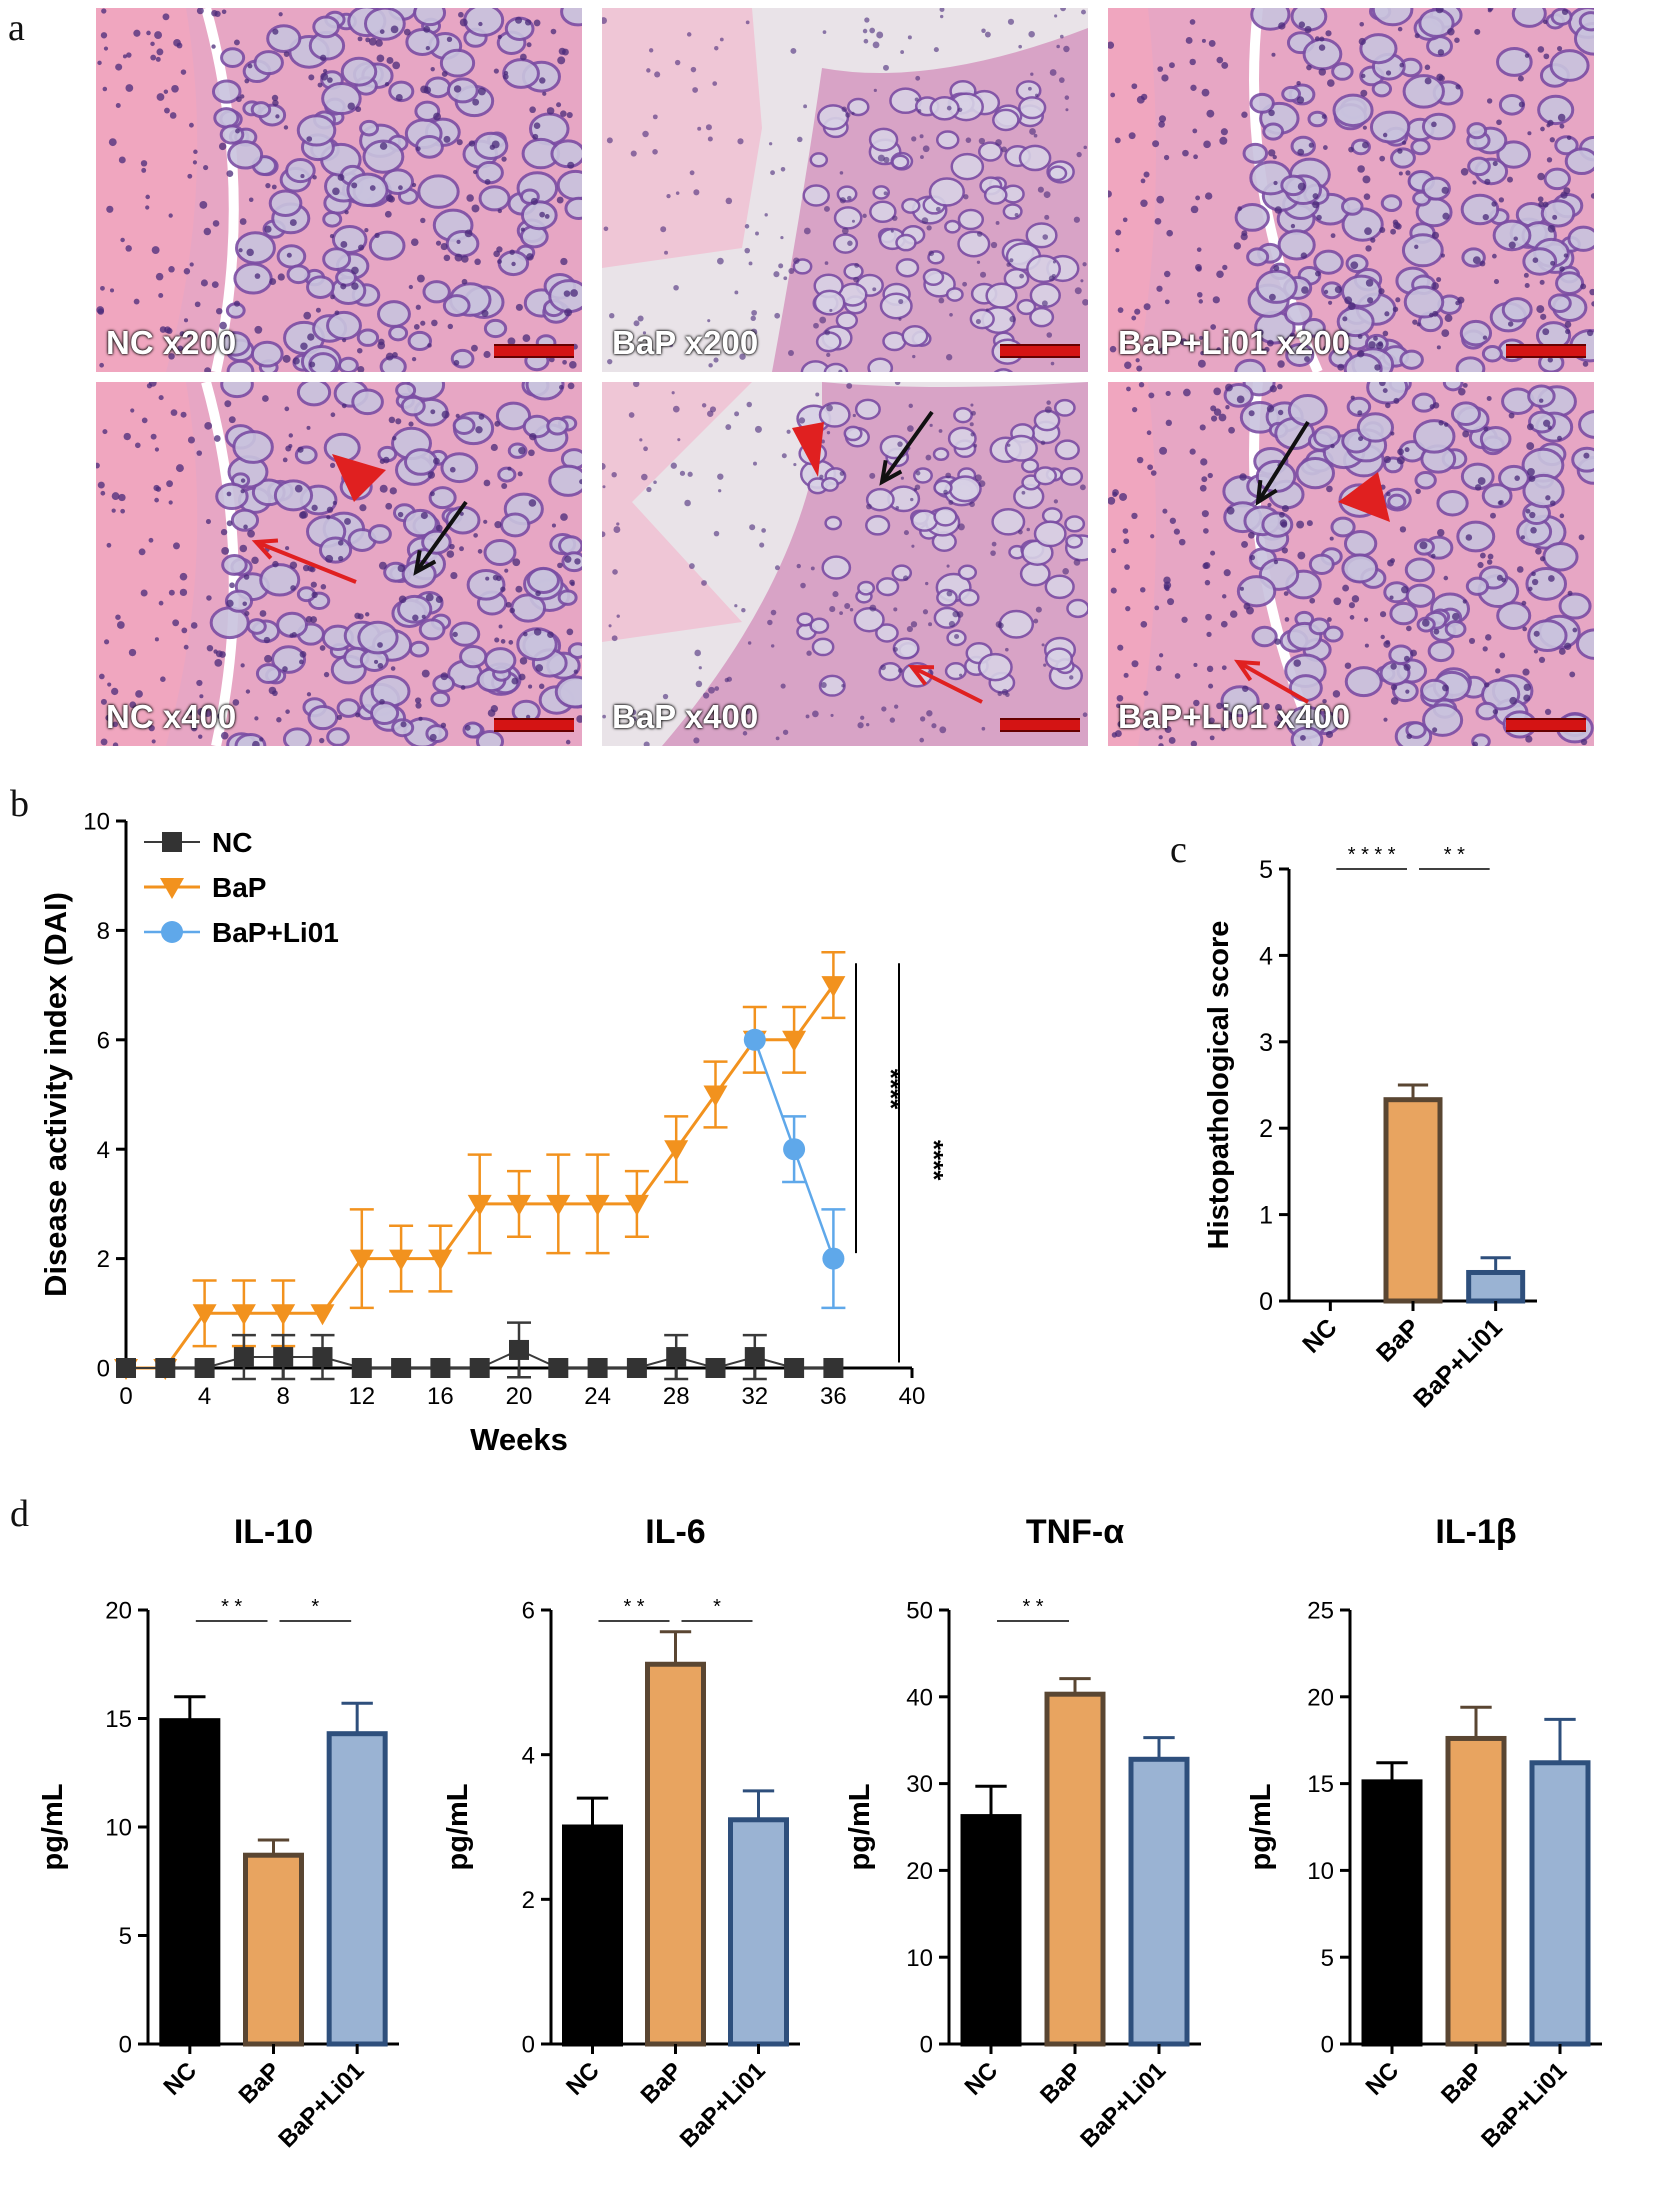 The height and width of the screenshot is (2203, 1654). What do you see at coordinates (919, 1871) in the screenshot?
I see `panel-d3-y-tick-label: 20` at bounding box center [919, 1871].